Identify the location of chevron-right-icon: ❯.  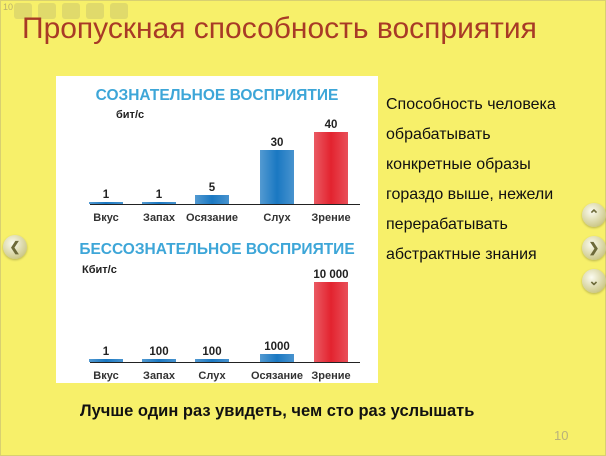
(594, 247).